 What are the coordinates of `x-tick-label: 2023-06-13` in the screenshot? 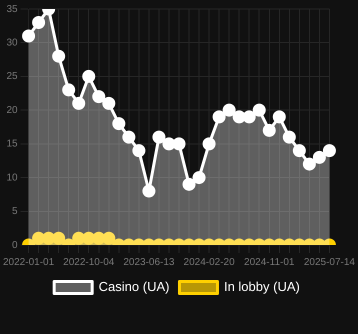 It's located at (149, 262).